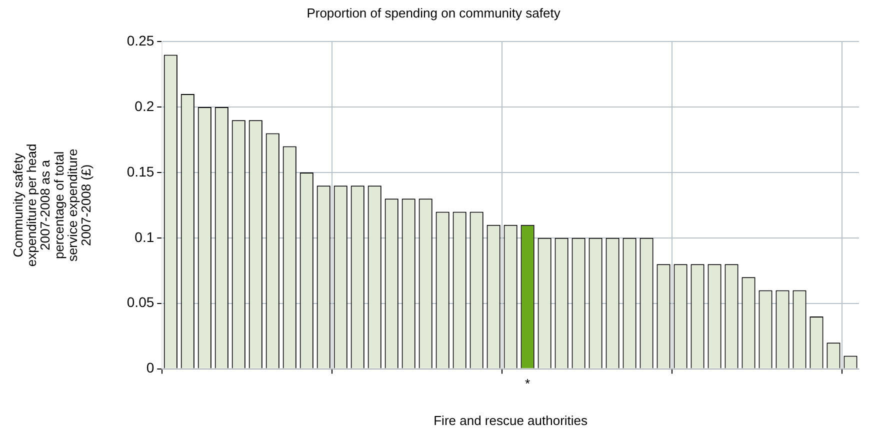 This screenshot has height=439, width=869. I want to click on y-tick-label: 0, so click(150, 368).